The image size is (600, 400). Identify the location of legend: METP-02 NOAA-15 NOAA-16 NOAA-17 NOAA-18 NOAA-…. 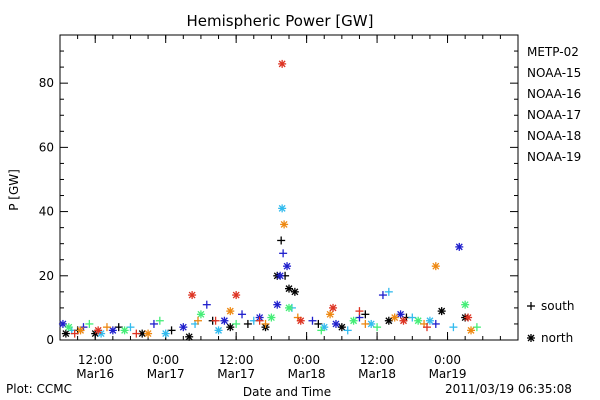
(554, 104).